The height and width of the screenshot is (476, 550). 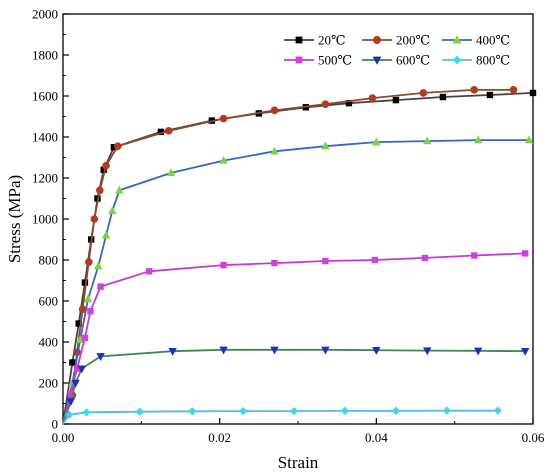 What do you see at coordinates (493, 60) in the screenshot?
I see `legend-label: 800℃` at bounding box center [493, 60].